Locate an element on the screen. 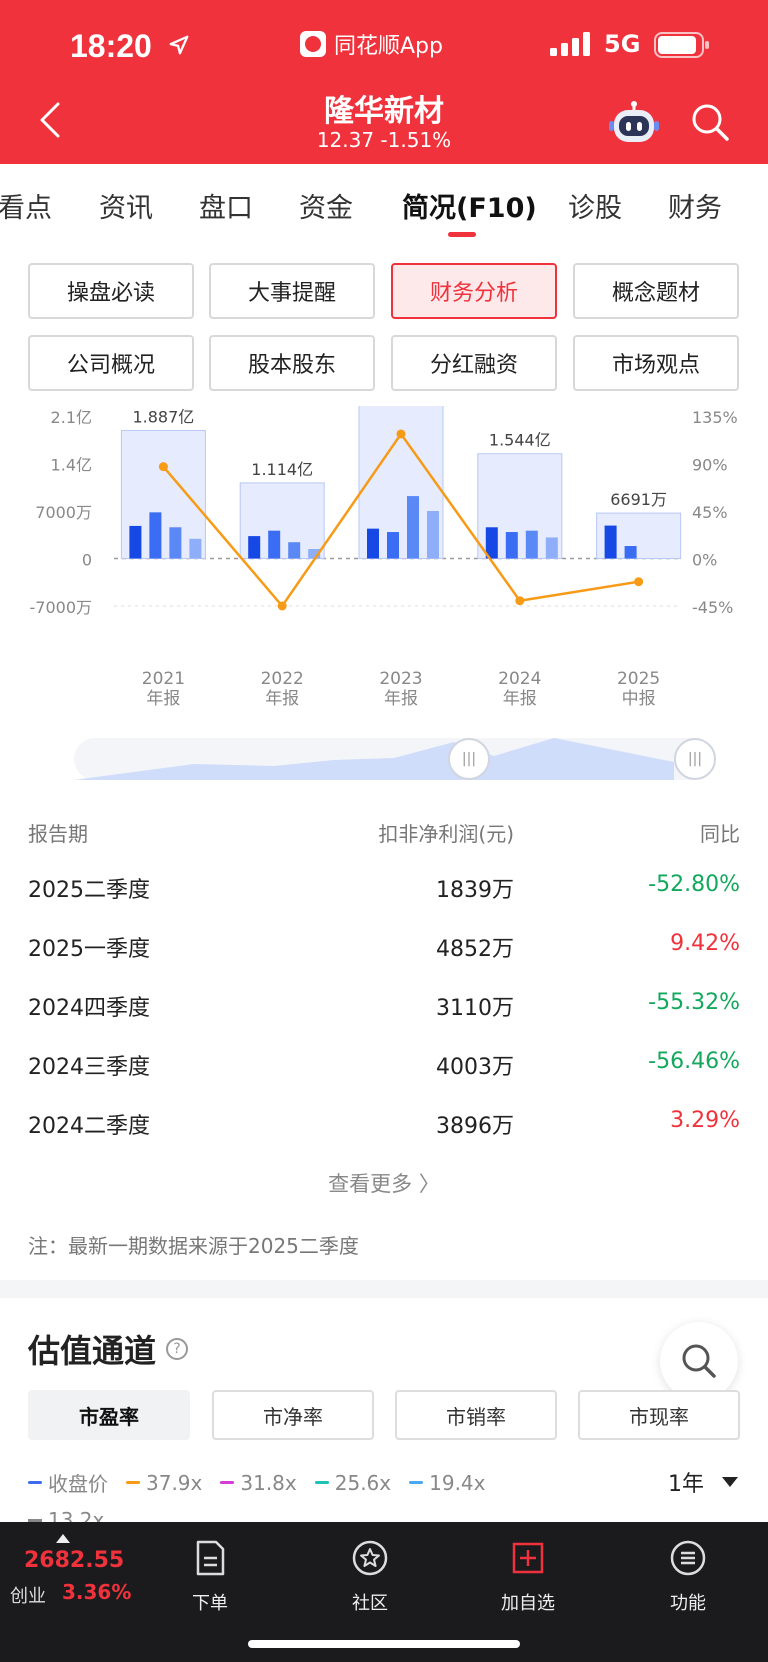  tab-ps: 市销率 is located at coordinates (476, 1415).